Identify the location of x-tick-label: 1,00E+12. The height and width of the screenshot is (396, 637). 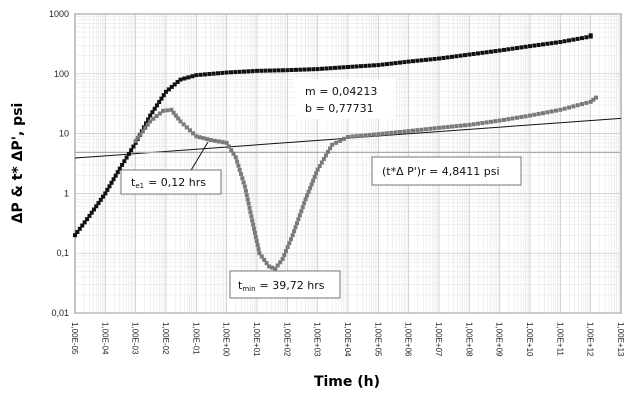
(590, 339).